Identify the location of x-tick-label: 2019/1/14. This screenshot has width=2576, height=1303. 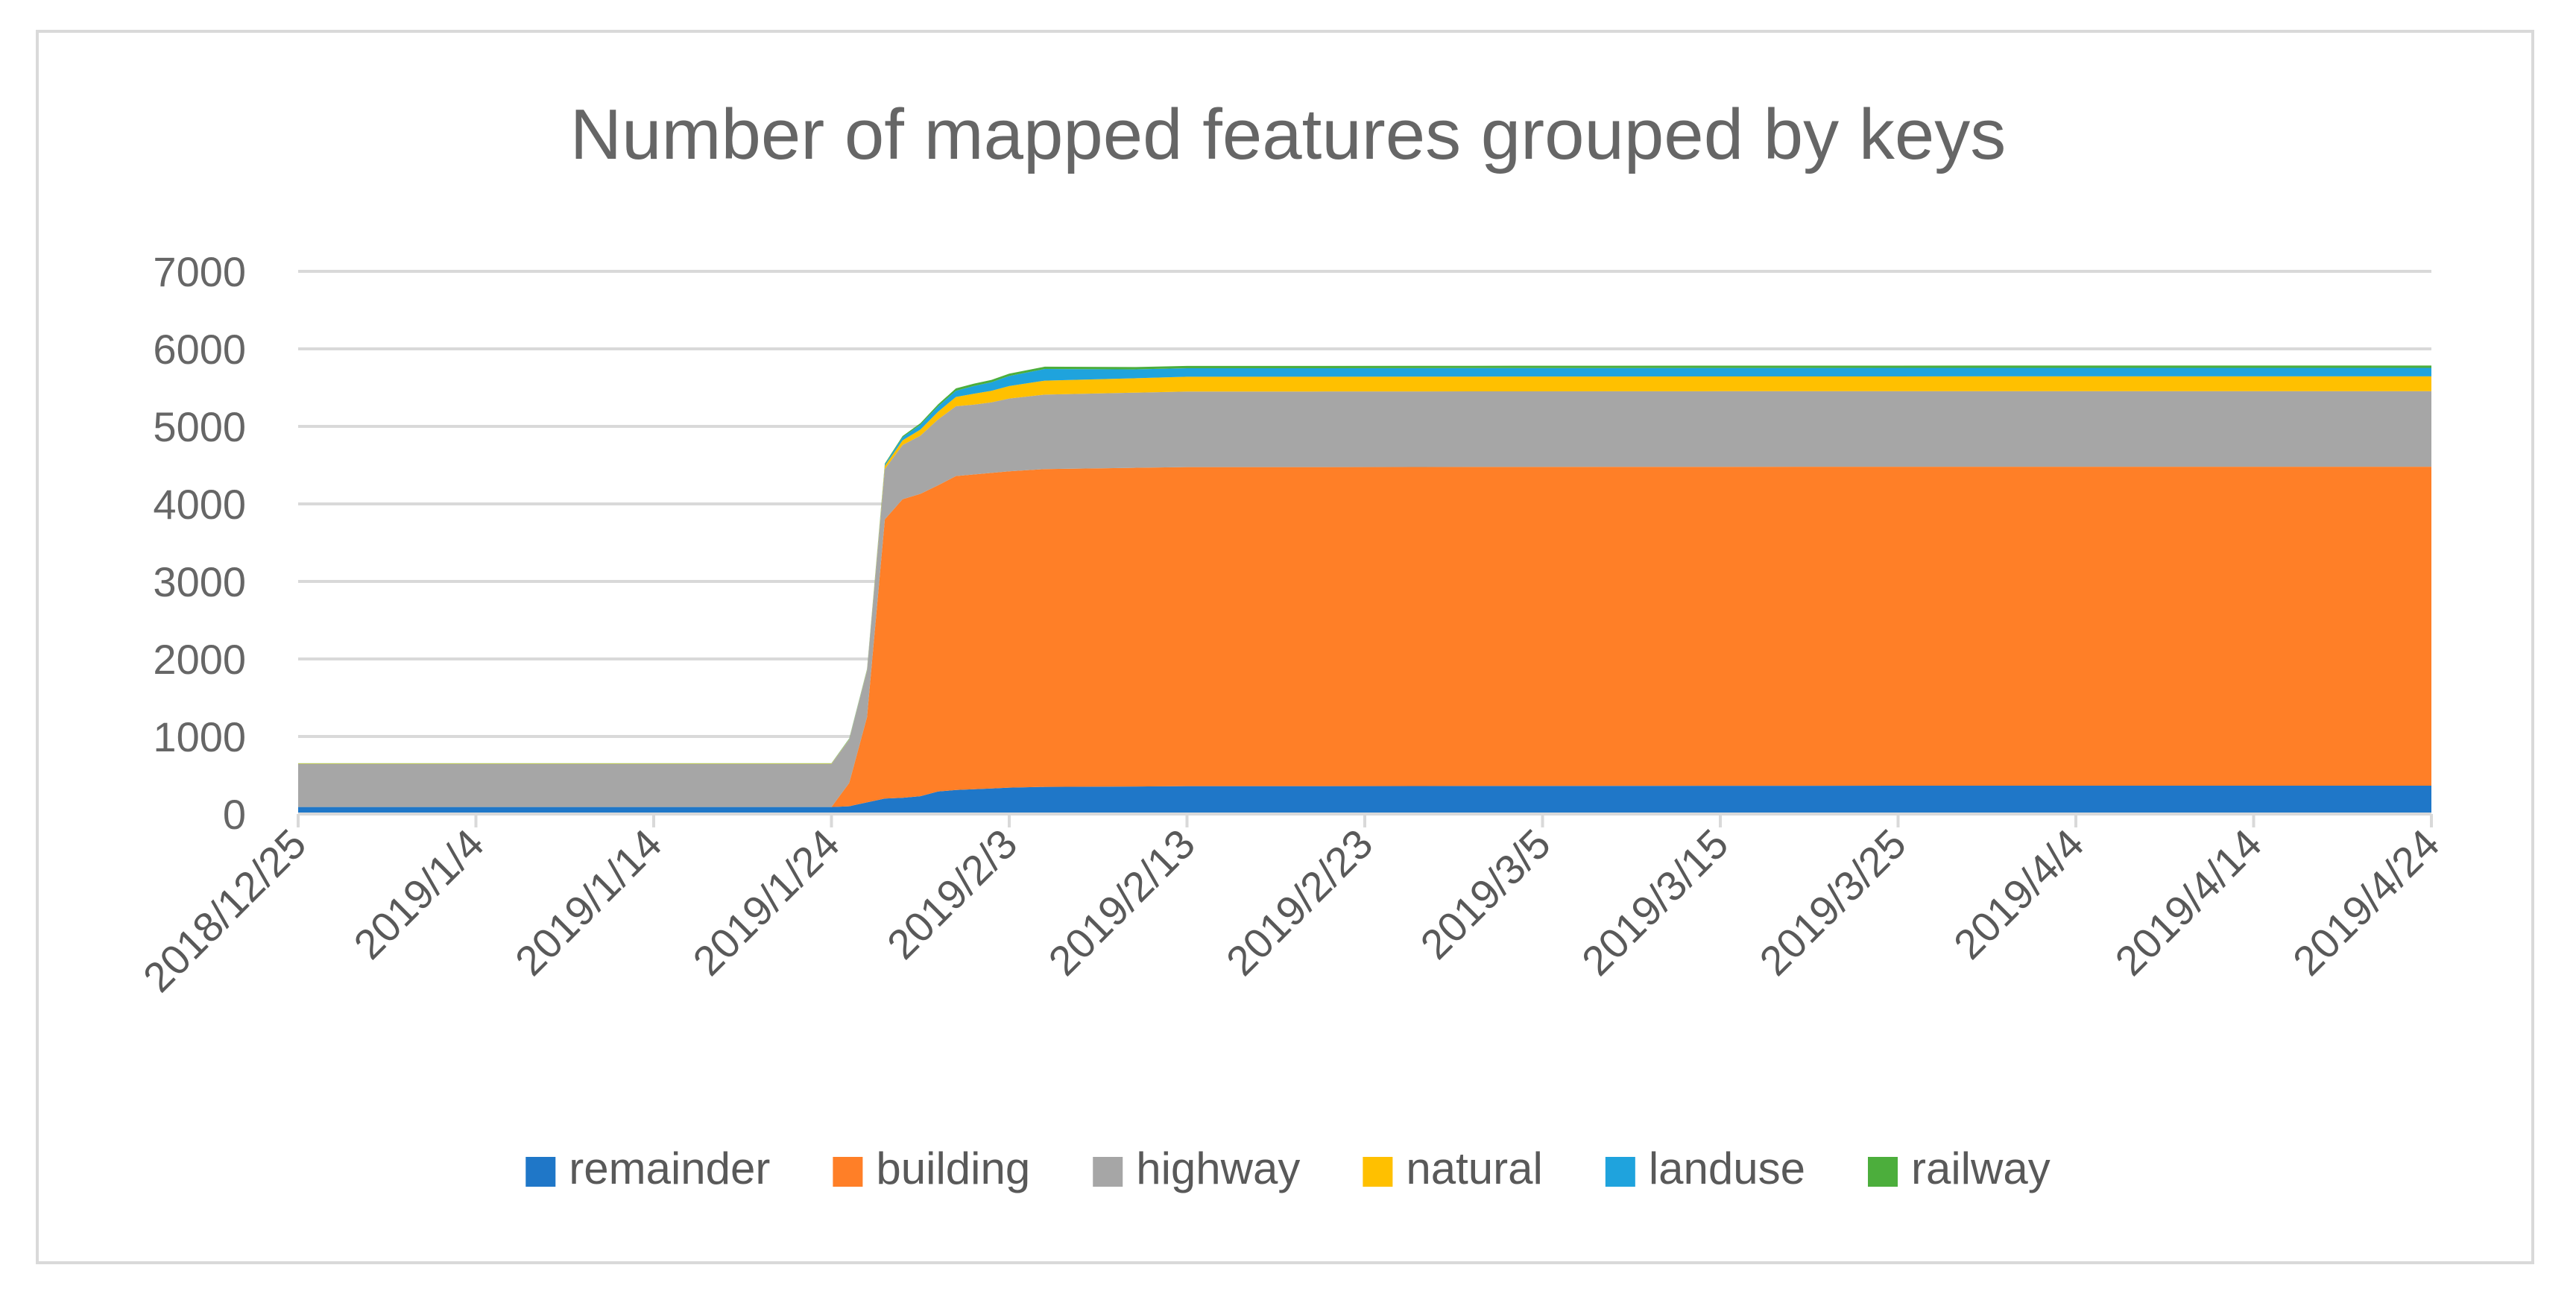
(588, 903).